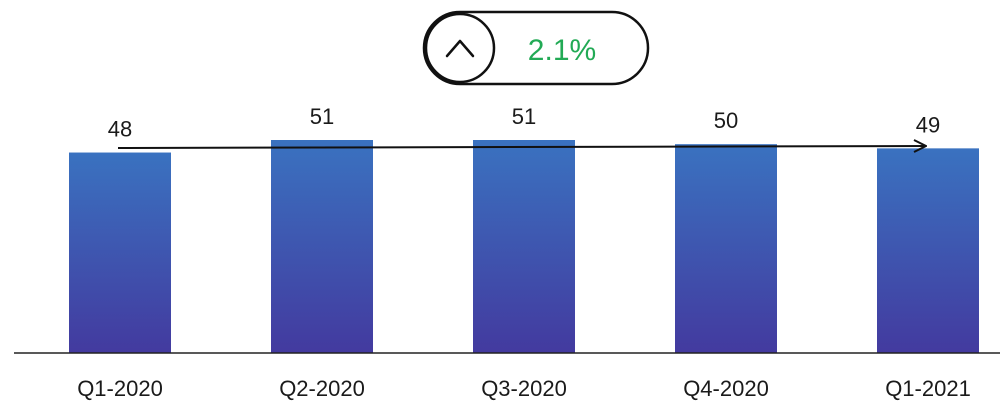  Describe the element at coordinates (322, 388) in the screenshot. I see `category-label-q2-2020: Q2-2020` at that location.